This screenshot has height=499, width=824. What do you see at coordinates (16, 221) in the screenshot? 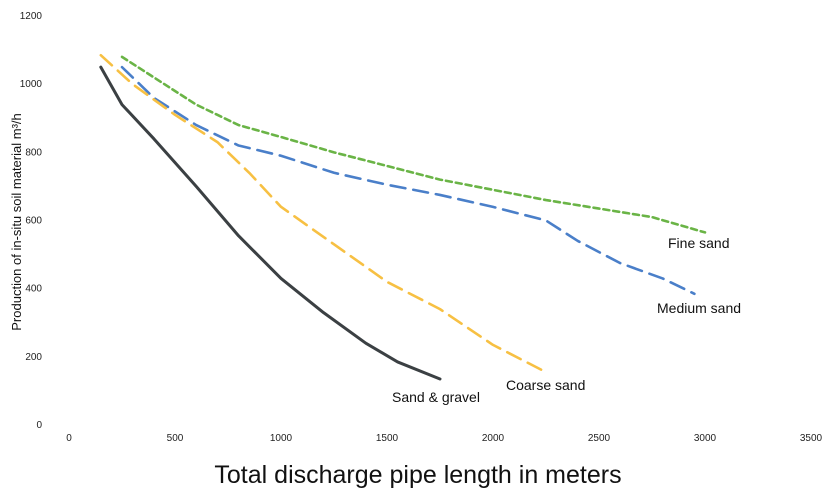
I see `y-axis-label: Production of in-situ soil material m³/h` at bounding box center [16, 221].